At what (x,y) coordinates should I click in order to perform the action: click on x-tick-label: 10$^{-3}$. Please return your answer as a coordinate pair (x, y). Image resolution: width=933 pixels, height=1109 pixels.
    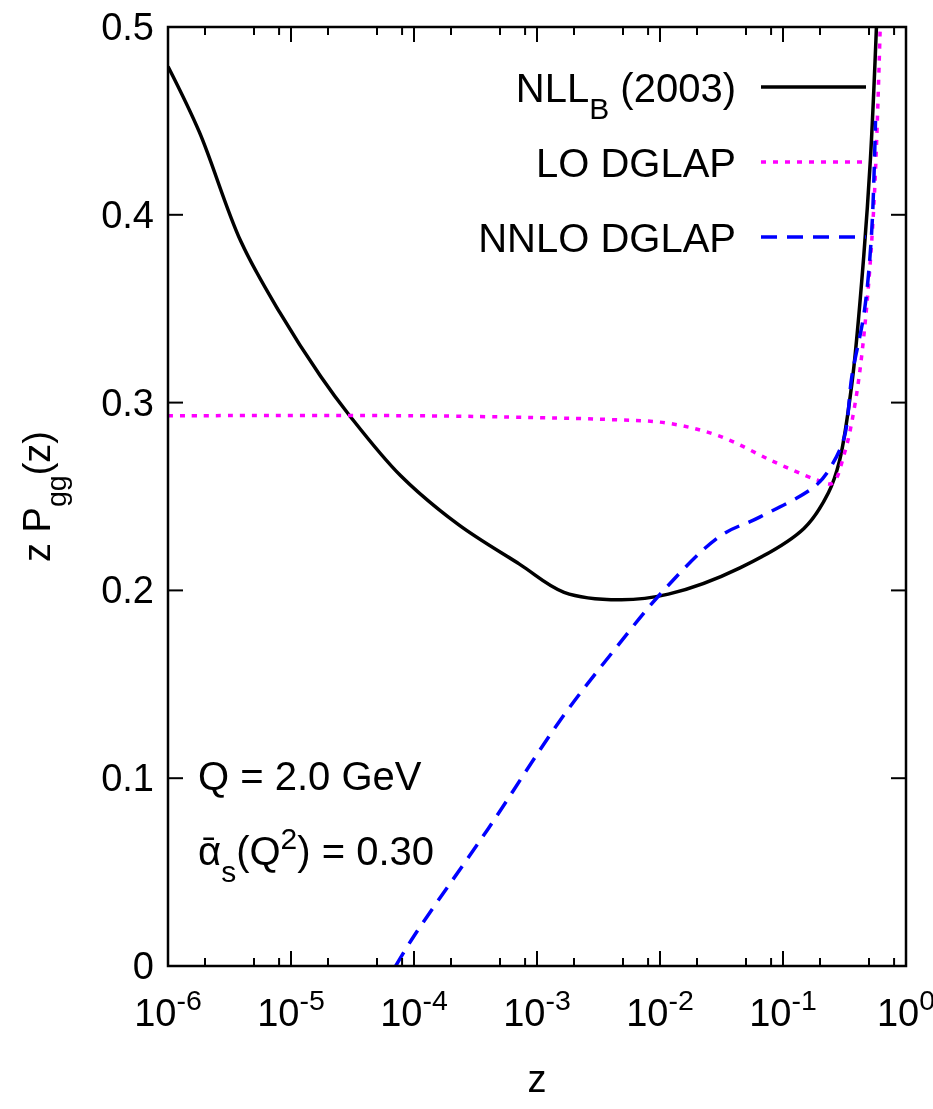
    Looking at the image, I should click on (537, 1009).